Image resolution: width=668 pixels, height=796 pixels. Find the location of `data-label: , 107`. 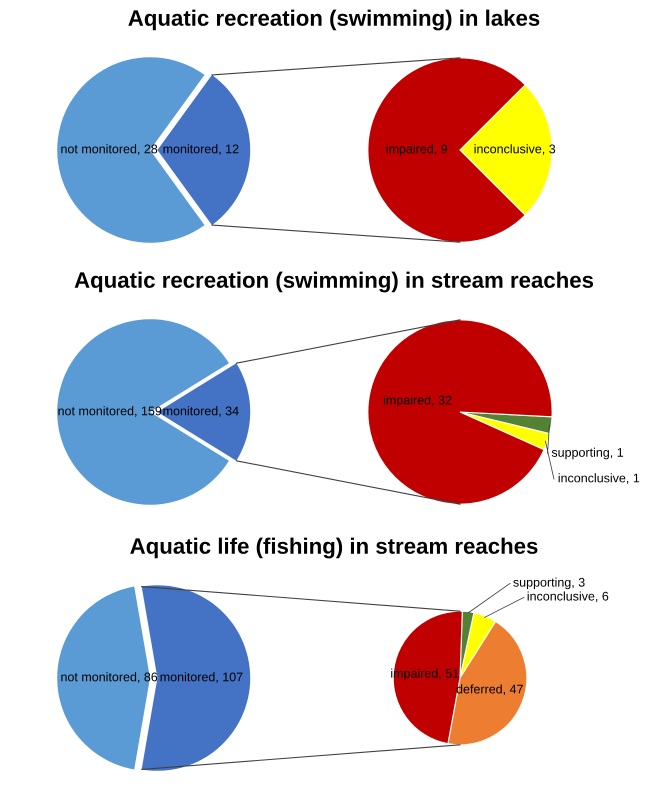

data-label: , 107 is located at coordinates (229, 677).